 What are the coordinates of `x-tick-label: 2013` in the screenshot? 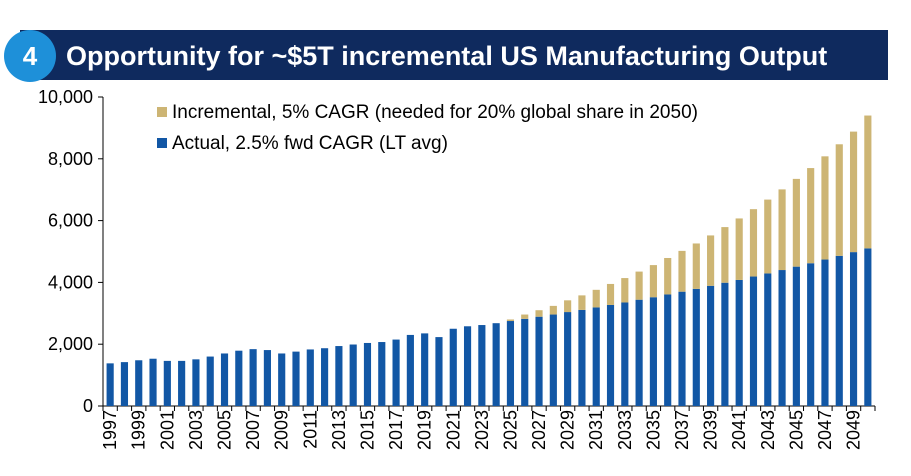 It's located at (339, 430).